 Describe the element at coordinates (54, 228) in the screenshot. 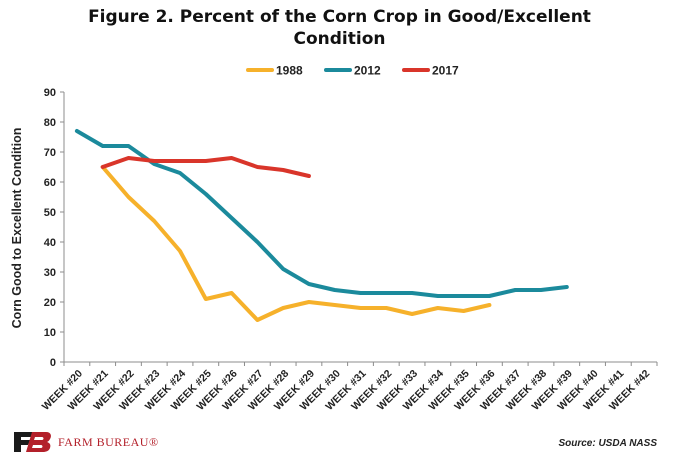

I see `y-axis-ticks: 0 10 20 30 40 50 60 70 80 90` at that location.